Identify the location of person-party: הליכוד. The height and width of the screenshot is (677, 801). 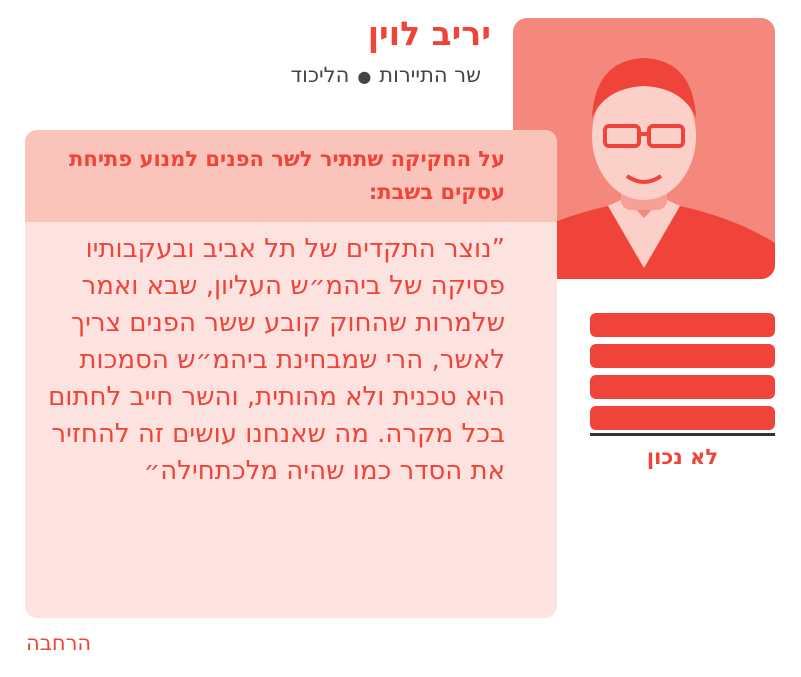
(320, 75).